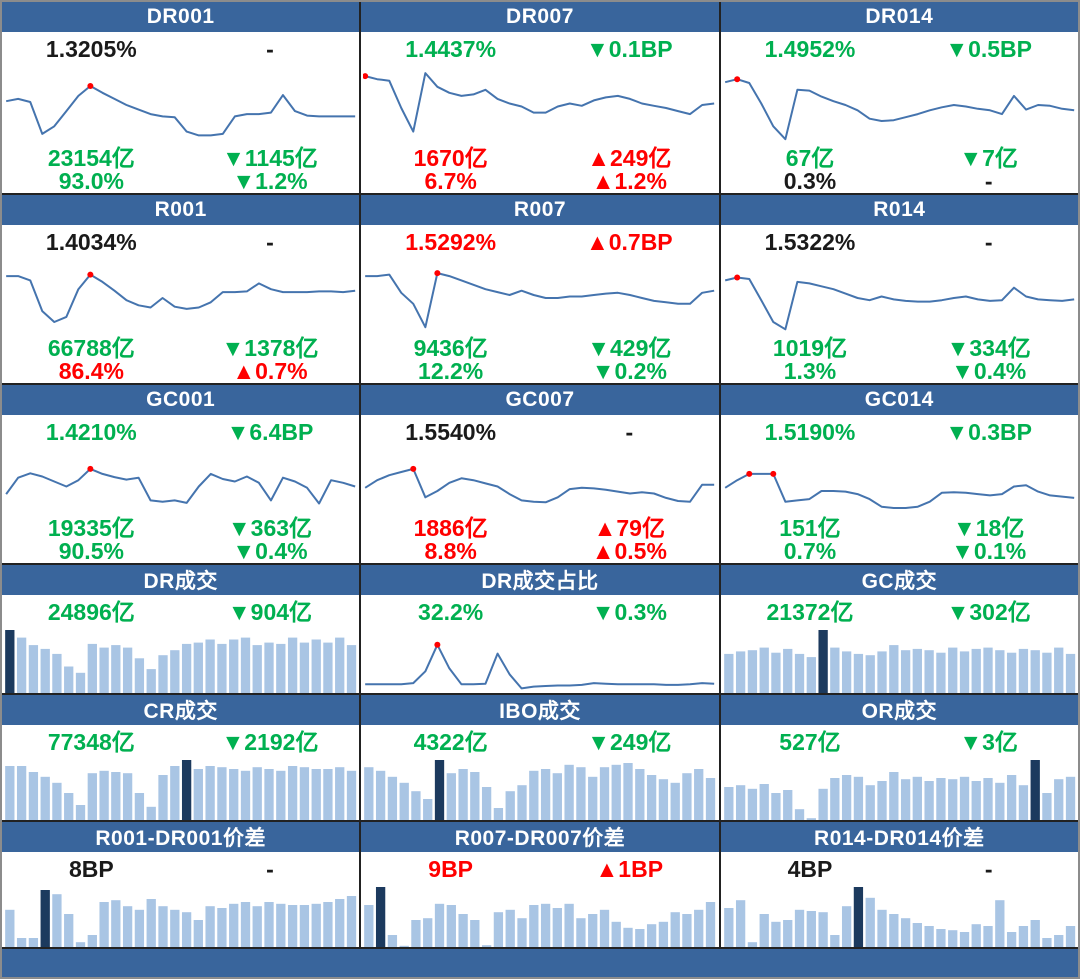  What do you see at coordinates (180, 181) in the screenshot?
I see `value-row: 93.0% ▼1.2%` at bounding box center [180, 181].